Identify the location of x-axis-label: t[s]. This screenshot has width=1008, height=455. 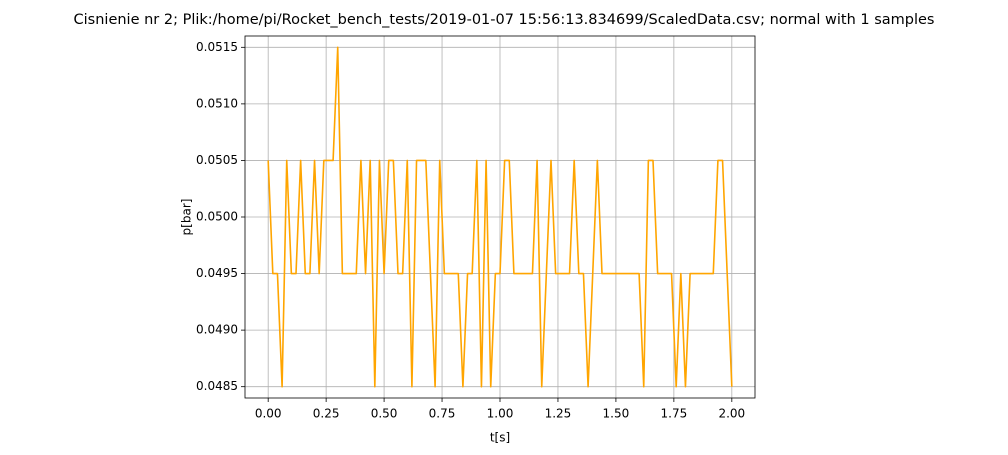
(500, 438).